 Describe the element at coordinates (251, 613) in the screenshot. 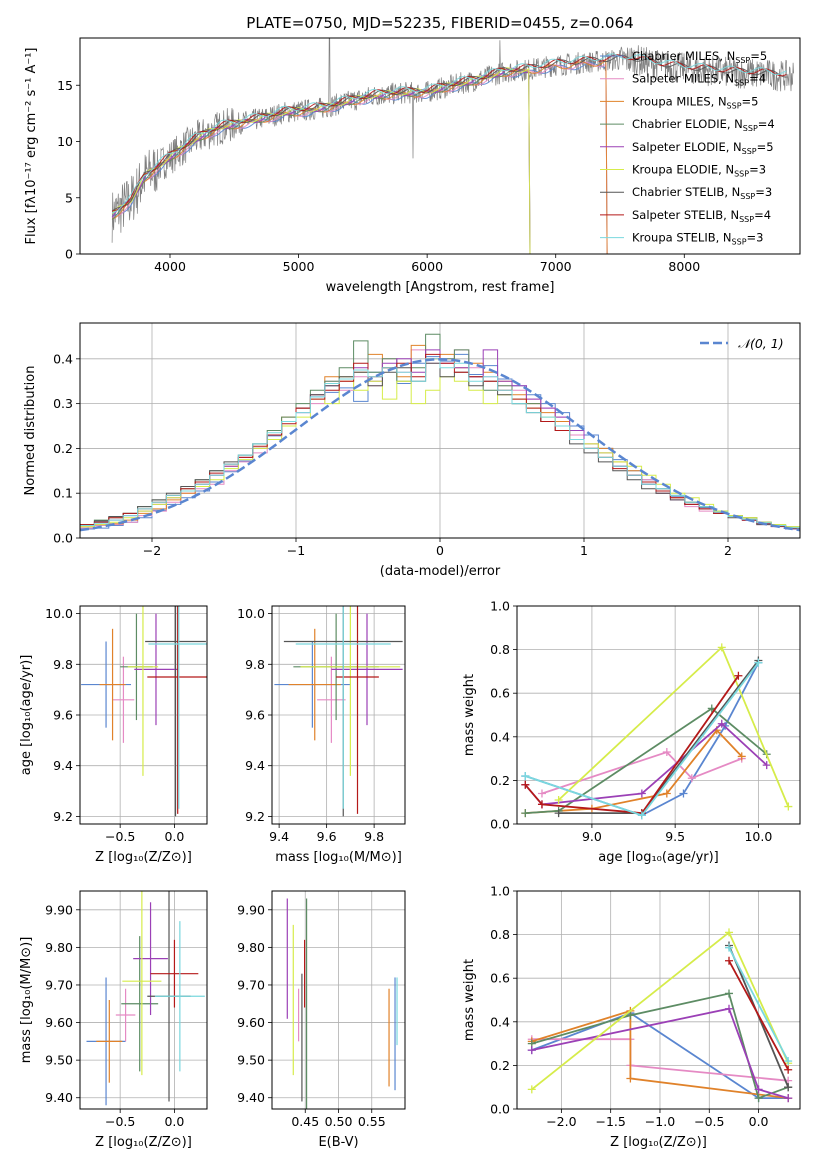

I see `y-tick-label: 10.0` at that location.